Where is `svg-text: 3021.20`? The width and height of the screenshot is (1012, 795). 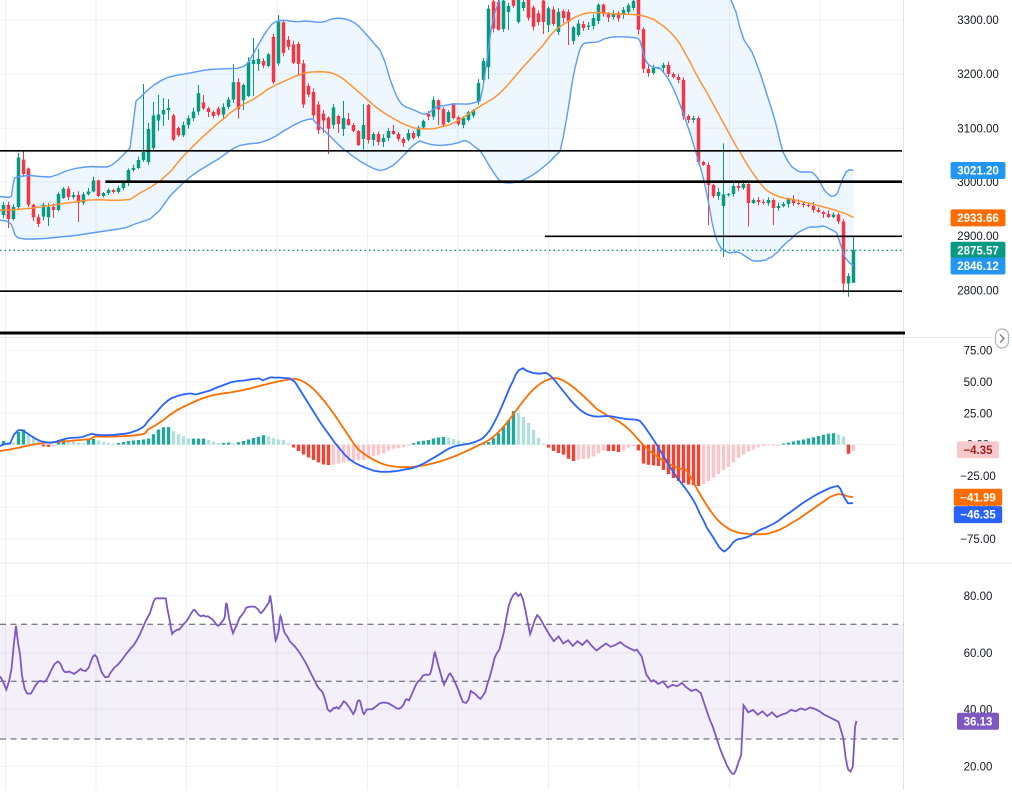
svg-text: 3021.20 is located at coordinates (978, 172).